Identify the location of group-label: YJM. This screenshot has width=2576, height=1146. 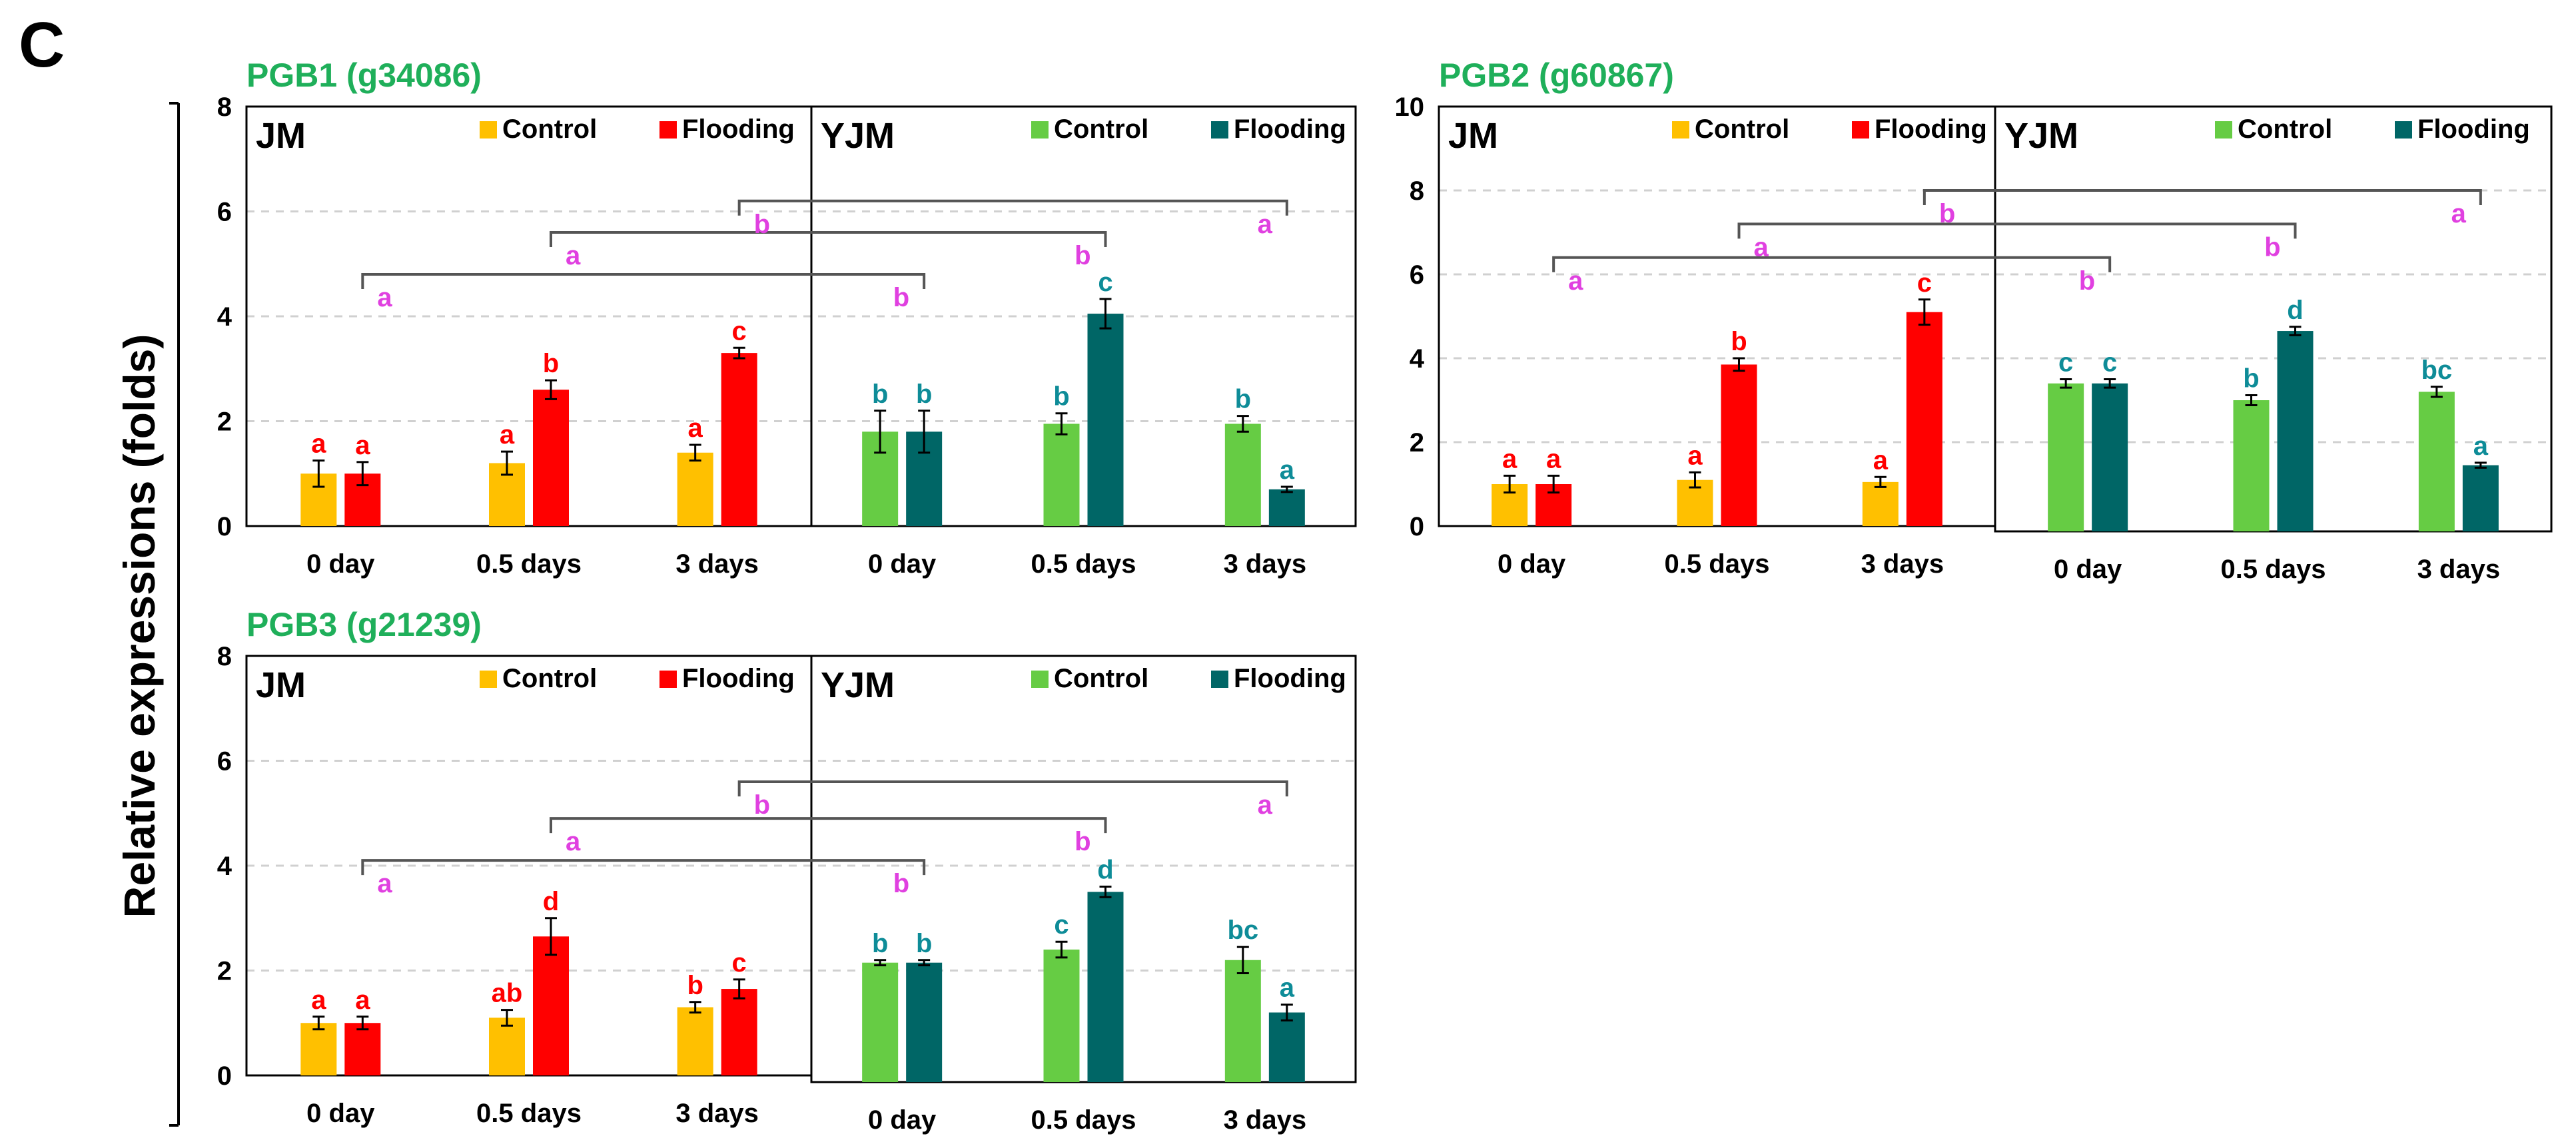
(2041, 136).